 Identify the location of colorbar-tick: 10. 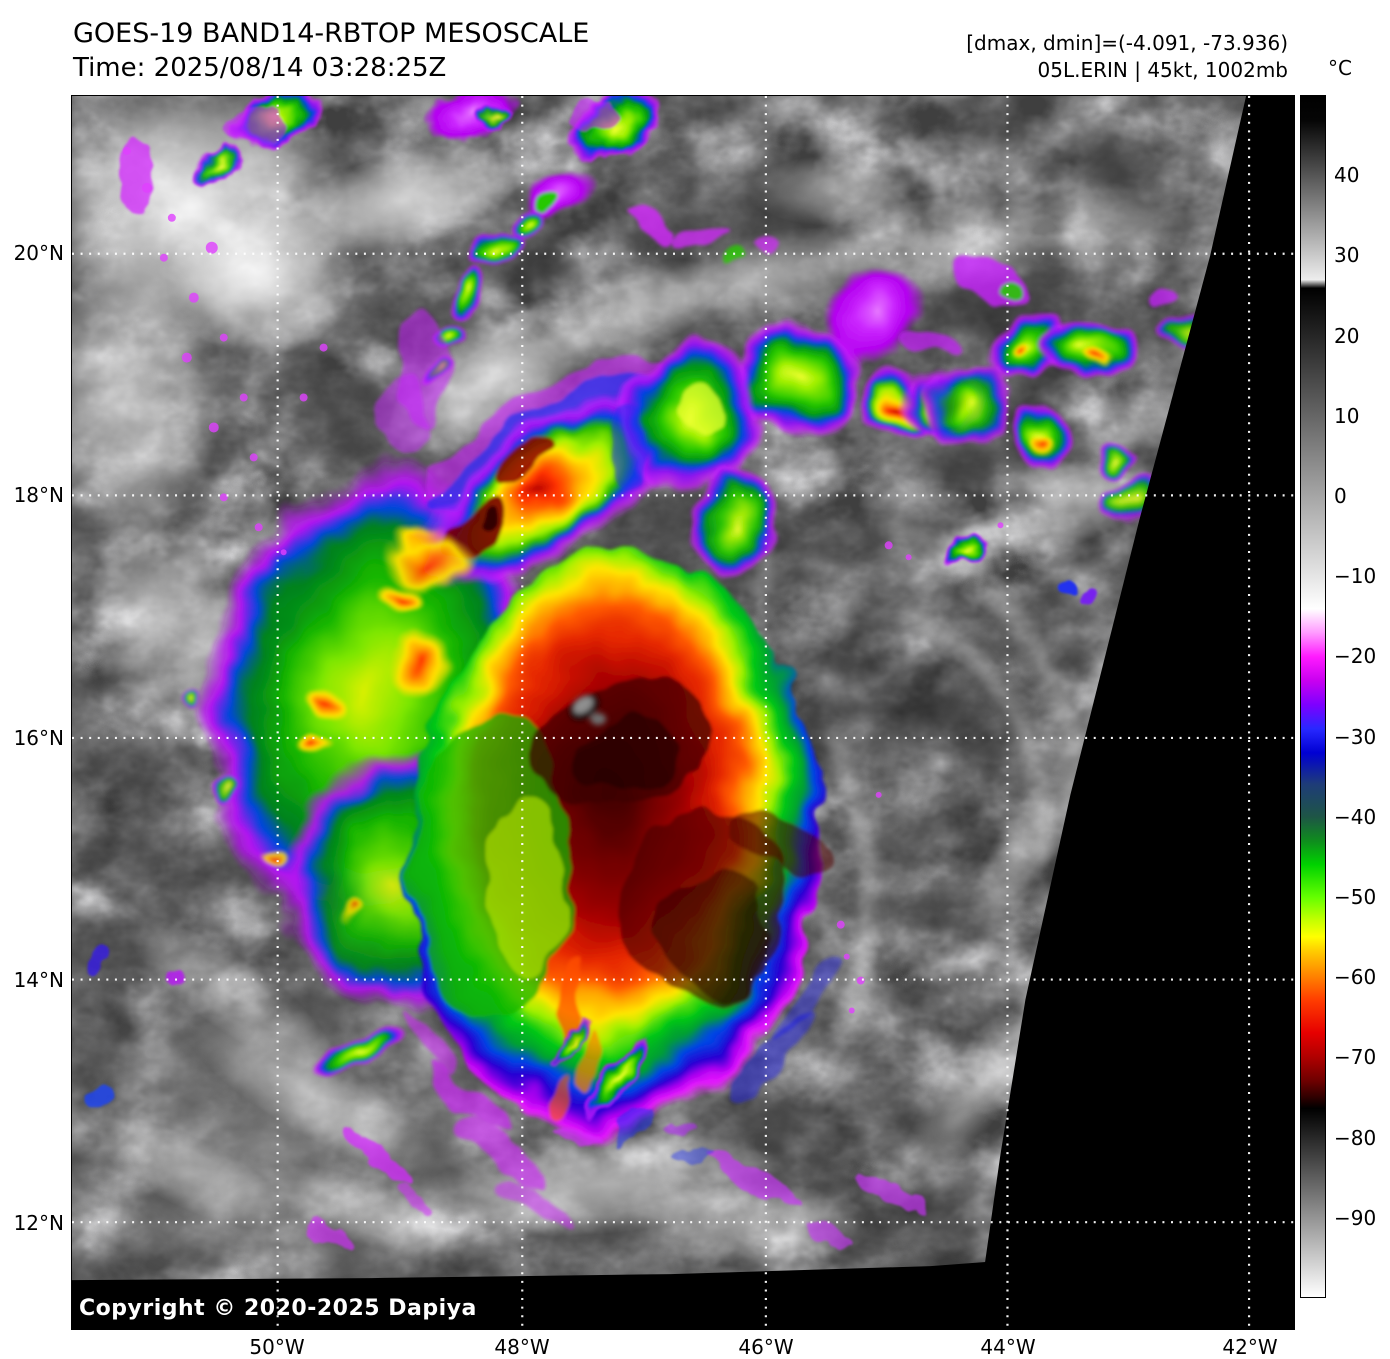
(1347, 416).